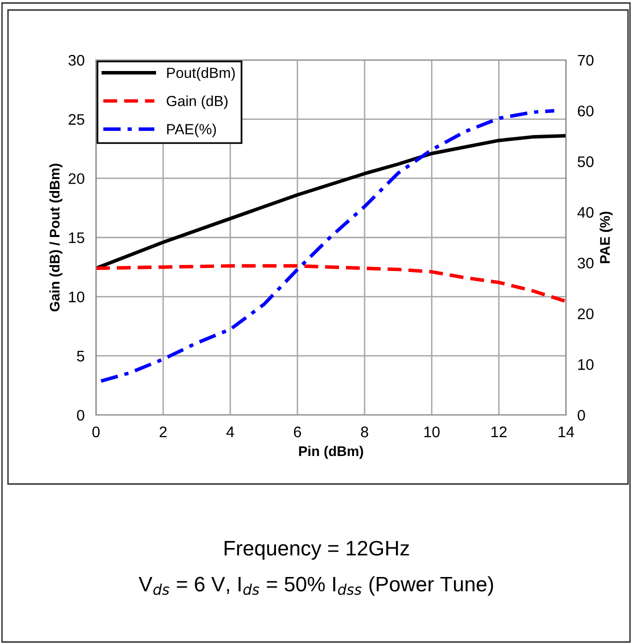  Describe the element at coordinates (76, 60) in the screenshot. I see `y-tick-label: 30` at that location.